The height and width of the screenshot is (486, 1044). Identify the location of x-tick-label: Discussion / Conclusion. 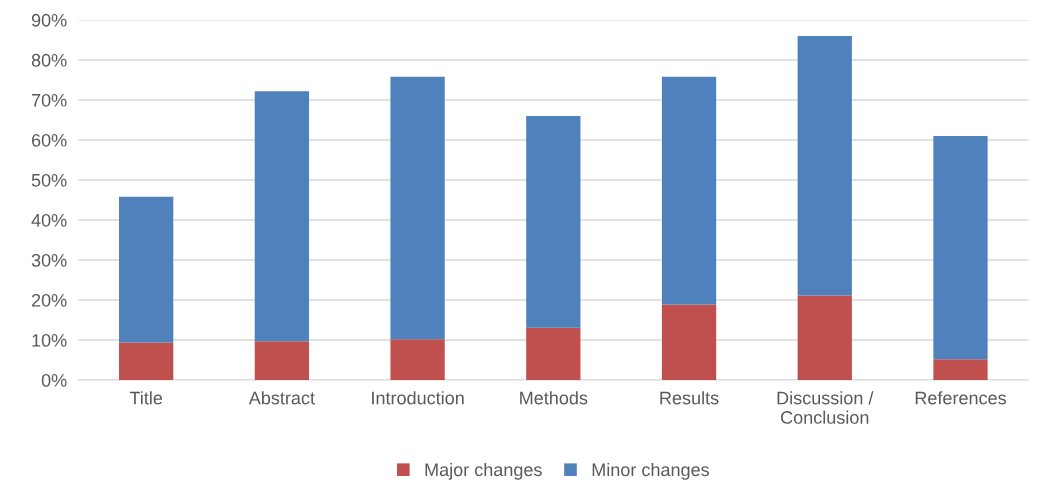
(825, 407).